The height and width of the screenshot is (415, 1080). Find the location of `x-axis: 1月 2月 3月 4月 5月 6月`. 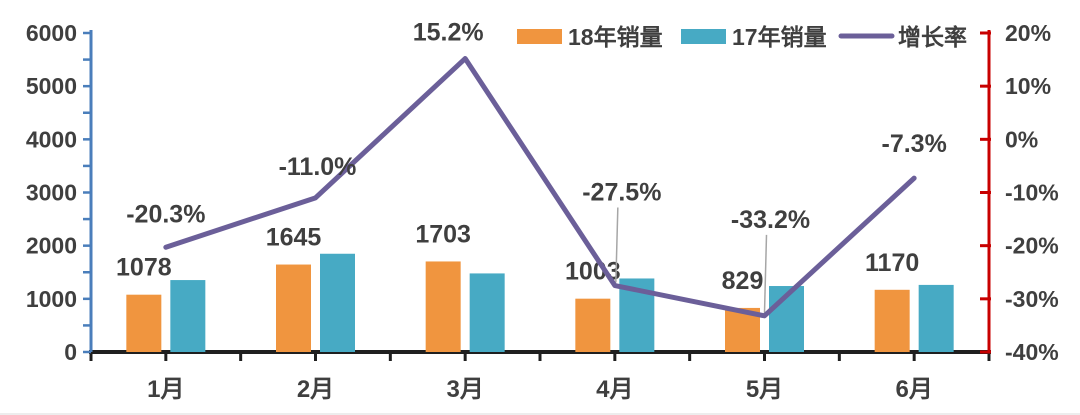

x-axis: 1月 2月 3月 4月 5月 6月 is located at coordinates (540, 376).